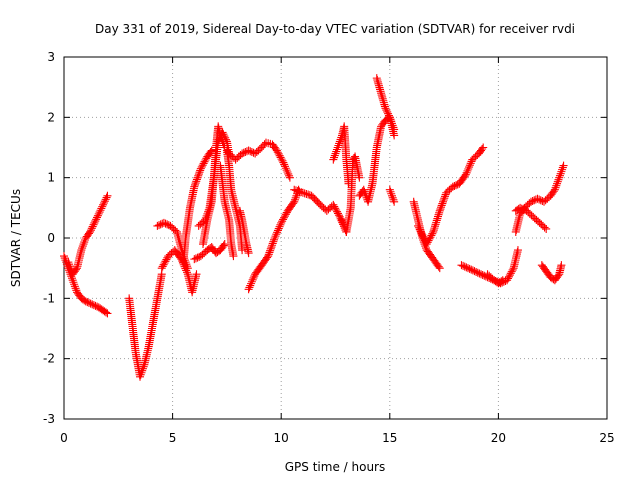 The height and width of the screenshot is (480, 640). Describe the element at coordinates (51, 238) in the screenshot. I see `y-tick-label: 0` at that location.